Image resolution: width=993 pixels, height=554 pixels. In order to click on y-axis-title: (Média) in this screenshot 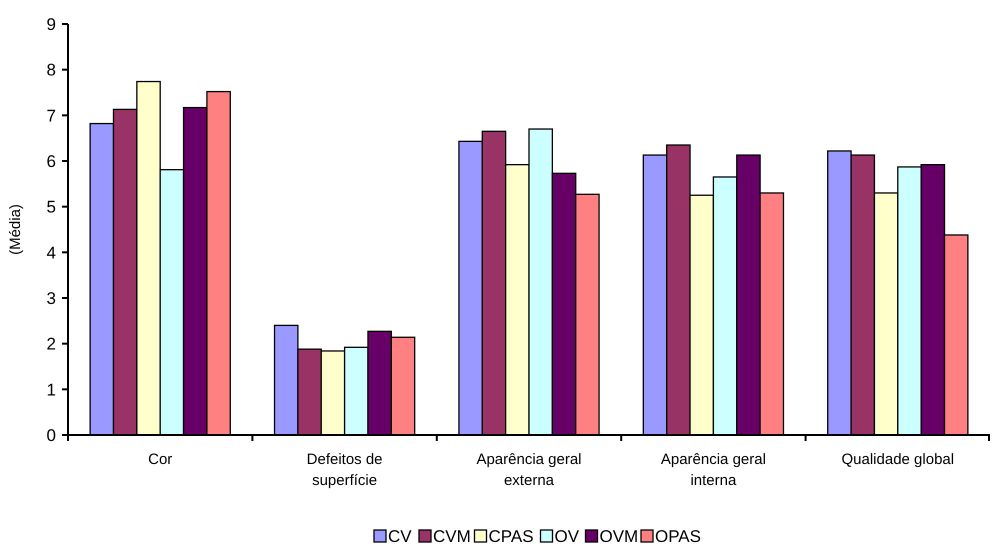, I will do `click(15, 229)`.